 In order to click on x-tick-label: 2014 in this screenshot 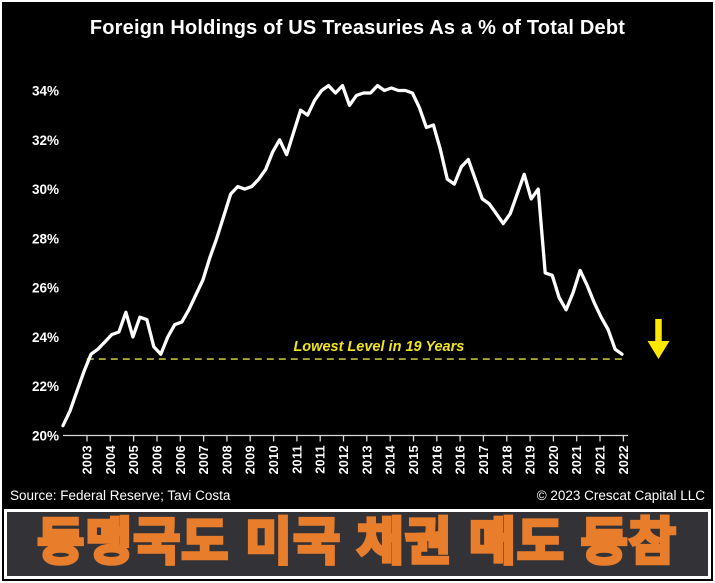, I will do `click(391, 459)`.